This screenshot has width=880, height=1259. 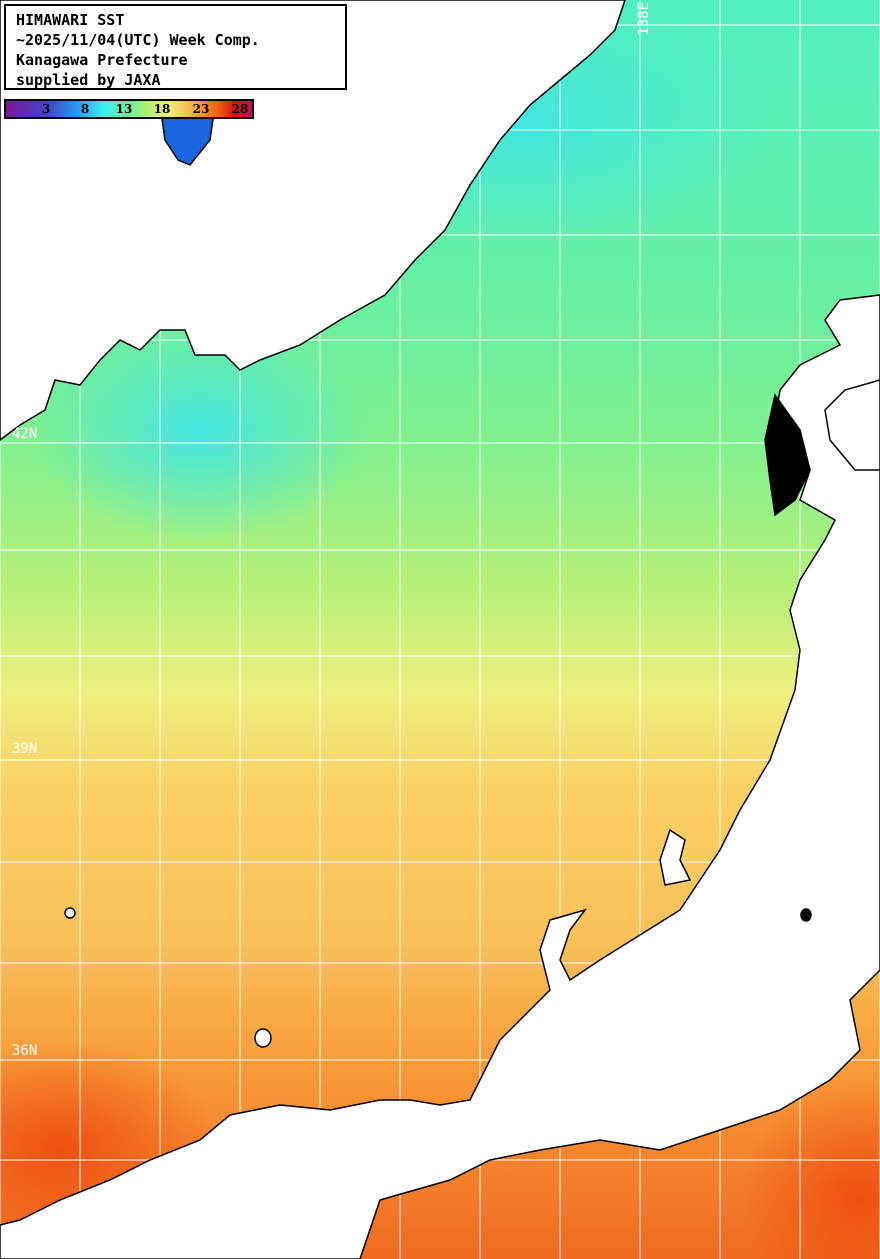 I want to click on land-black-shore, so click(x=787, y=455).